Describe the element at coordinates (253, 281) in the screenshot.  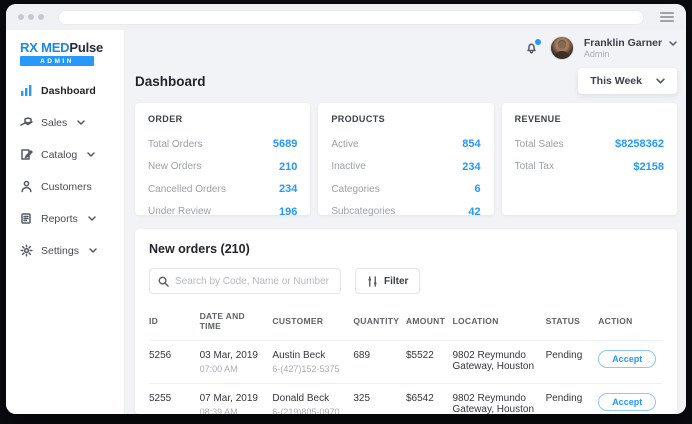
I see `search-input` at that location.